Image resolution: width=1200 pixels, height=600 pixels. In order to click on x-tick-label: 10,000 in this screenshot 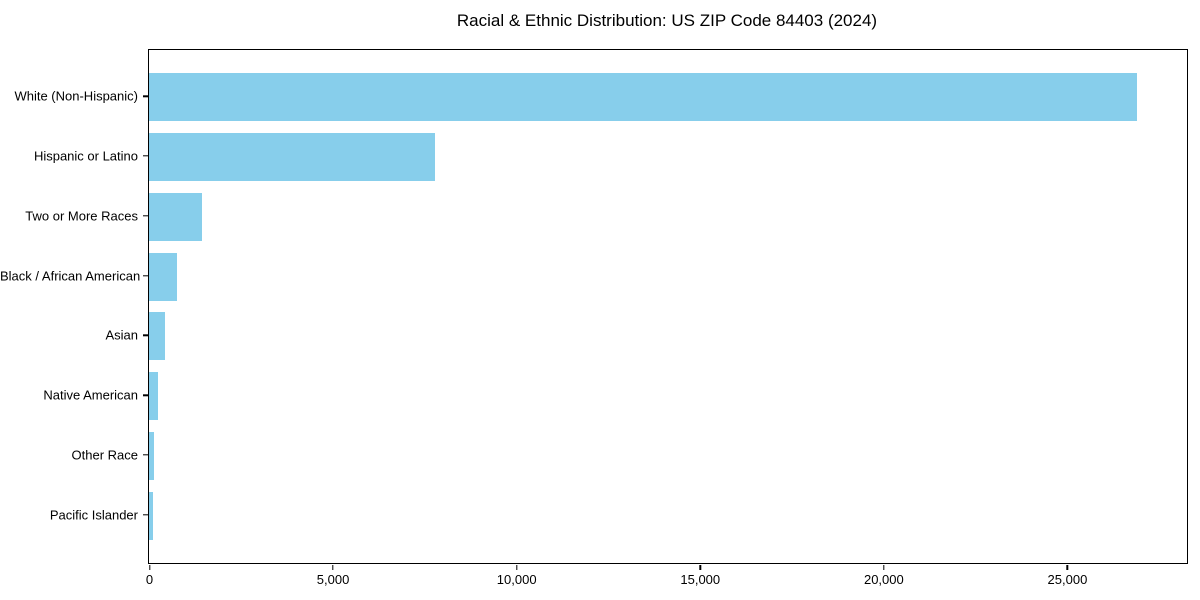, I will do `click(516, 579)`.